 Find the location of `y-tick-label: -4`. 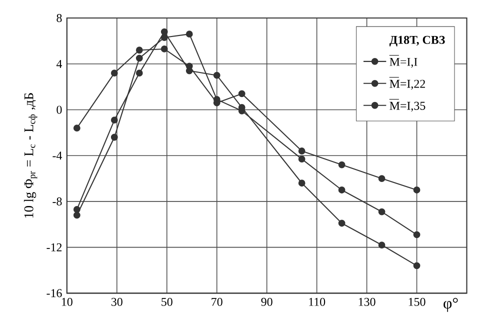

y-tick-label: -4 is located at coordinates (57, 156).